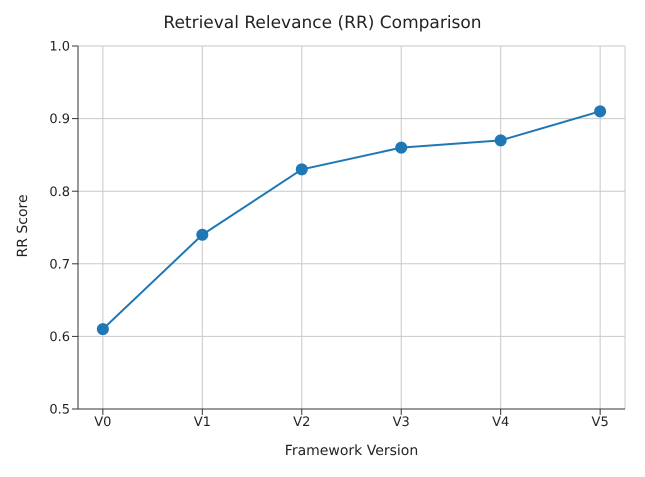  What do you see at coordinates (22, 226) in the screenshot?
I see `y-axis-title: RR Score` at bounding box center [22, 226].